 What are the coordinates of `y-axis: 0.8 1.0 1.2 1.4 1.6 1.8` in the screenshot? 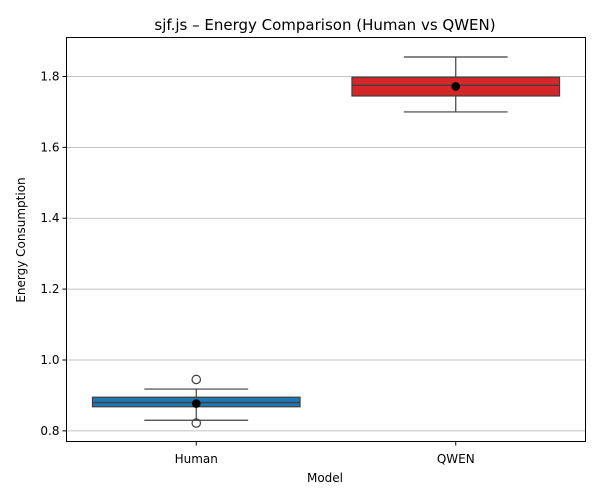 It's located at (53, 253).